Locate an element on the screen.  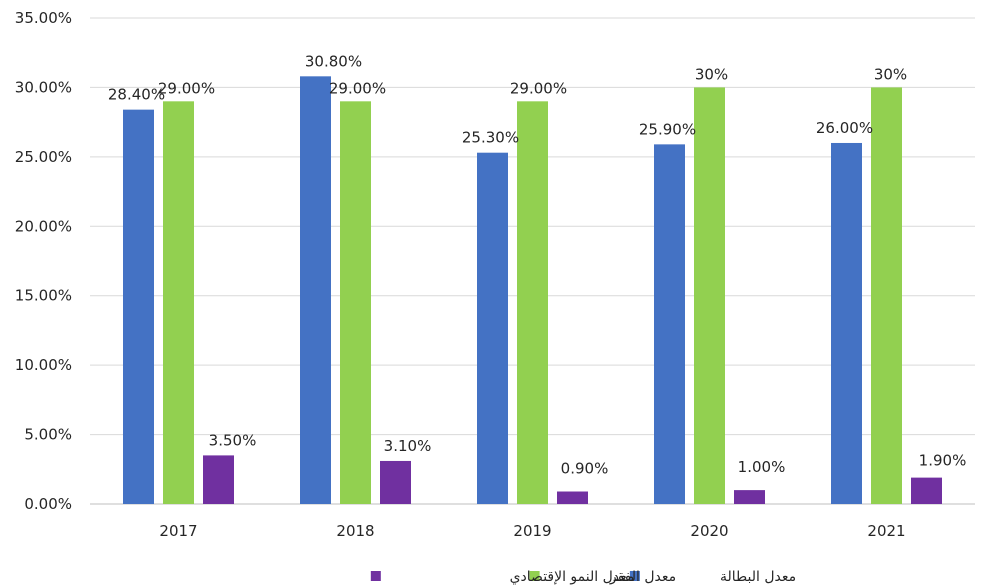
y-tick-label: 20.00% is located at coordinates (43, 226).